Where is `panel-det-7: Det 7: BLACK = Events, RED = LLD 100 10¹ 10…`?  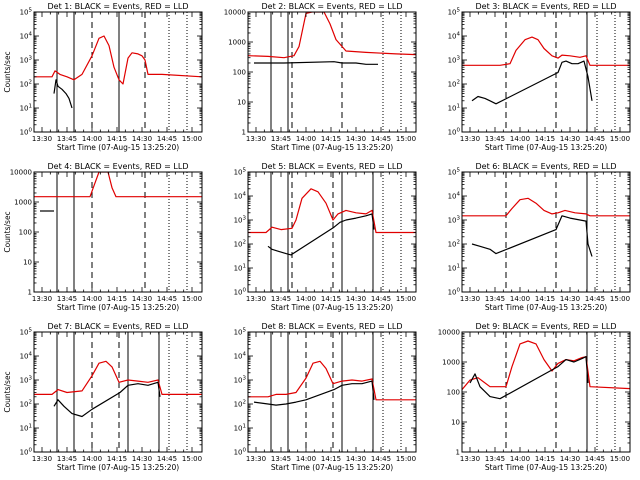
panel-det-7: Det 7: BLACK = Events, RED = LLD 100 10¹ 10… is located at coordinates (103, 397).